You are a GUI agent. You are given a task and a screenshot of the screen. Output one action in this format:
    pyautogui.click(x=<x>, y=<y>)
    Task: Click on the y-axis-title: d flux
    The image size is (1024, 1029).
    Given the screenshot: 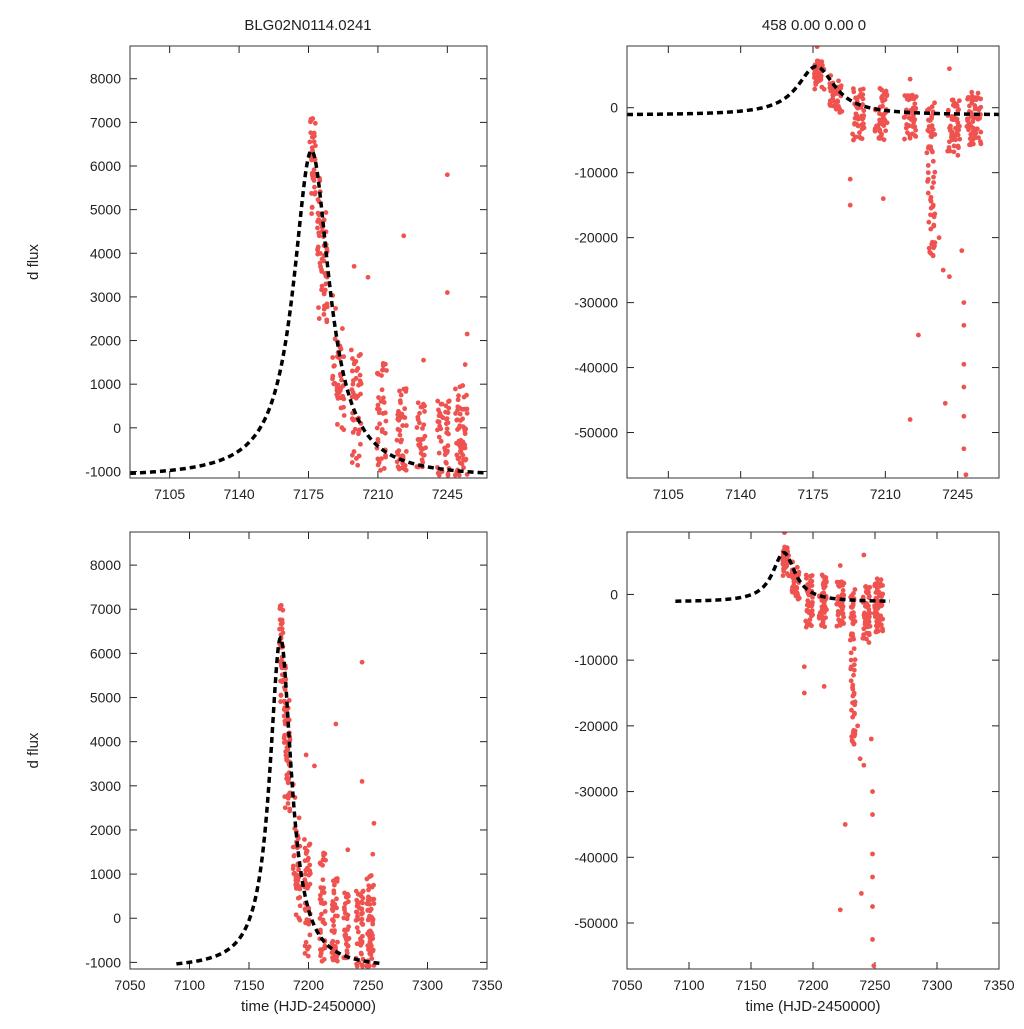 What is the action you would take?
    pyautogui.click(x=33, y=262)
    